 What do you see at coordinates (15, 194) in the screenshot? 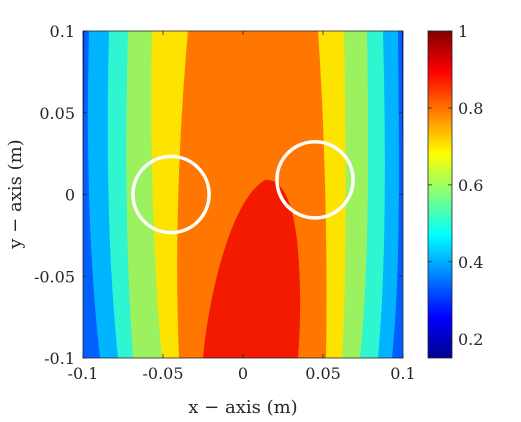
I see `y-axis-label: y − axis (m)` at bounding box center [15, 194].